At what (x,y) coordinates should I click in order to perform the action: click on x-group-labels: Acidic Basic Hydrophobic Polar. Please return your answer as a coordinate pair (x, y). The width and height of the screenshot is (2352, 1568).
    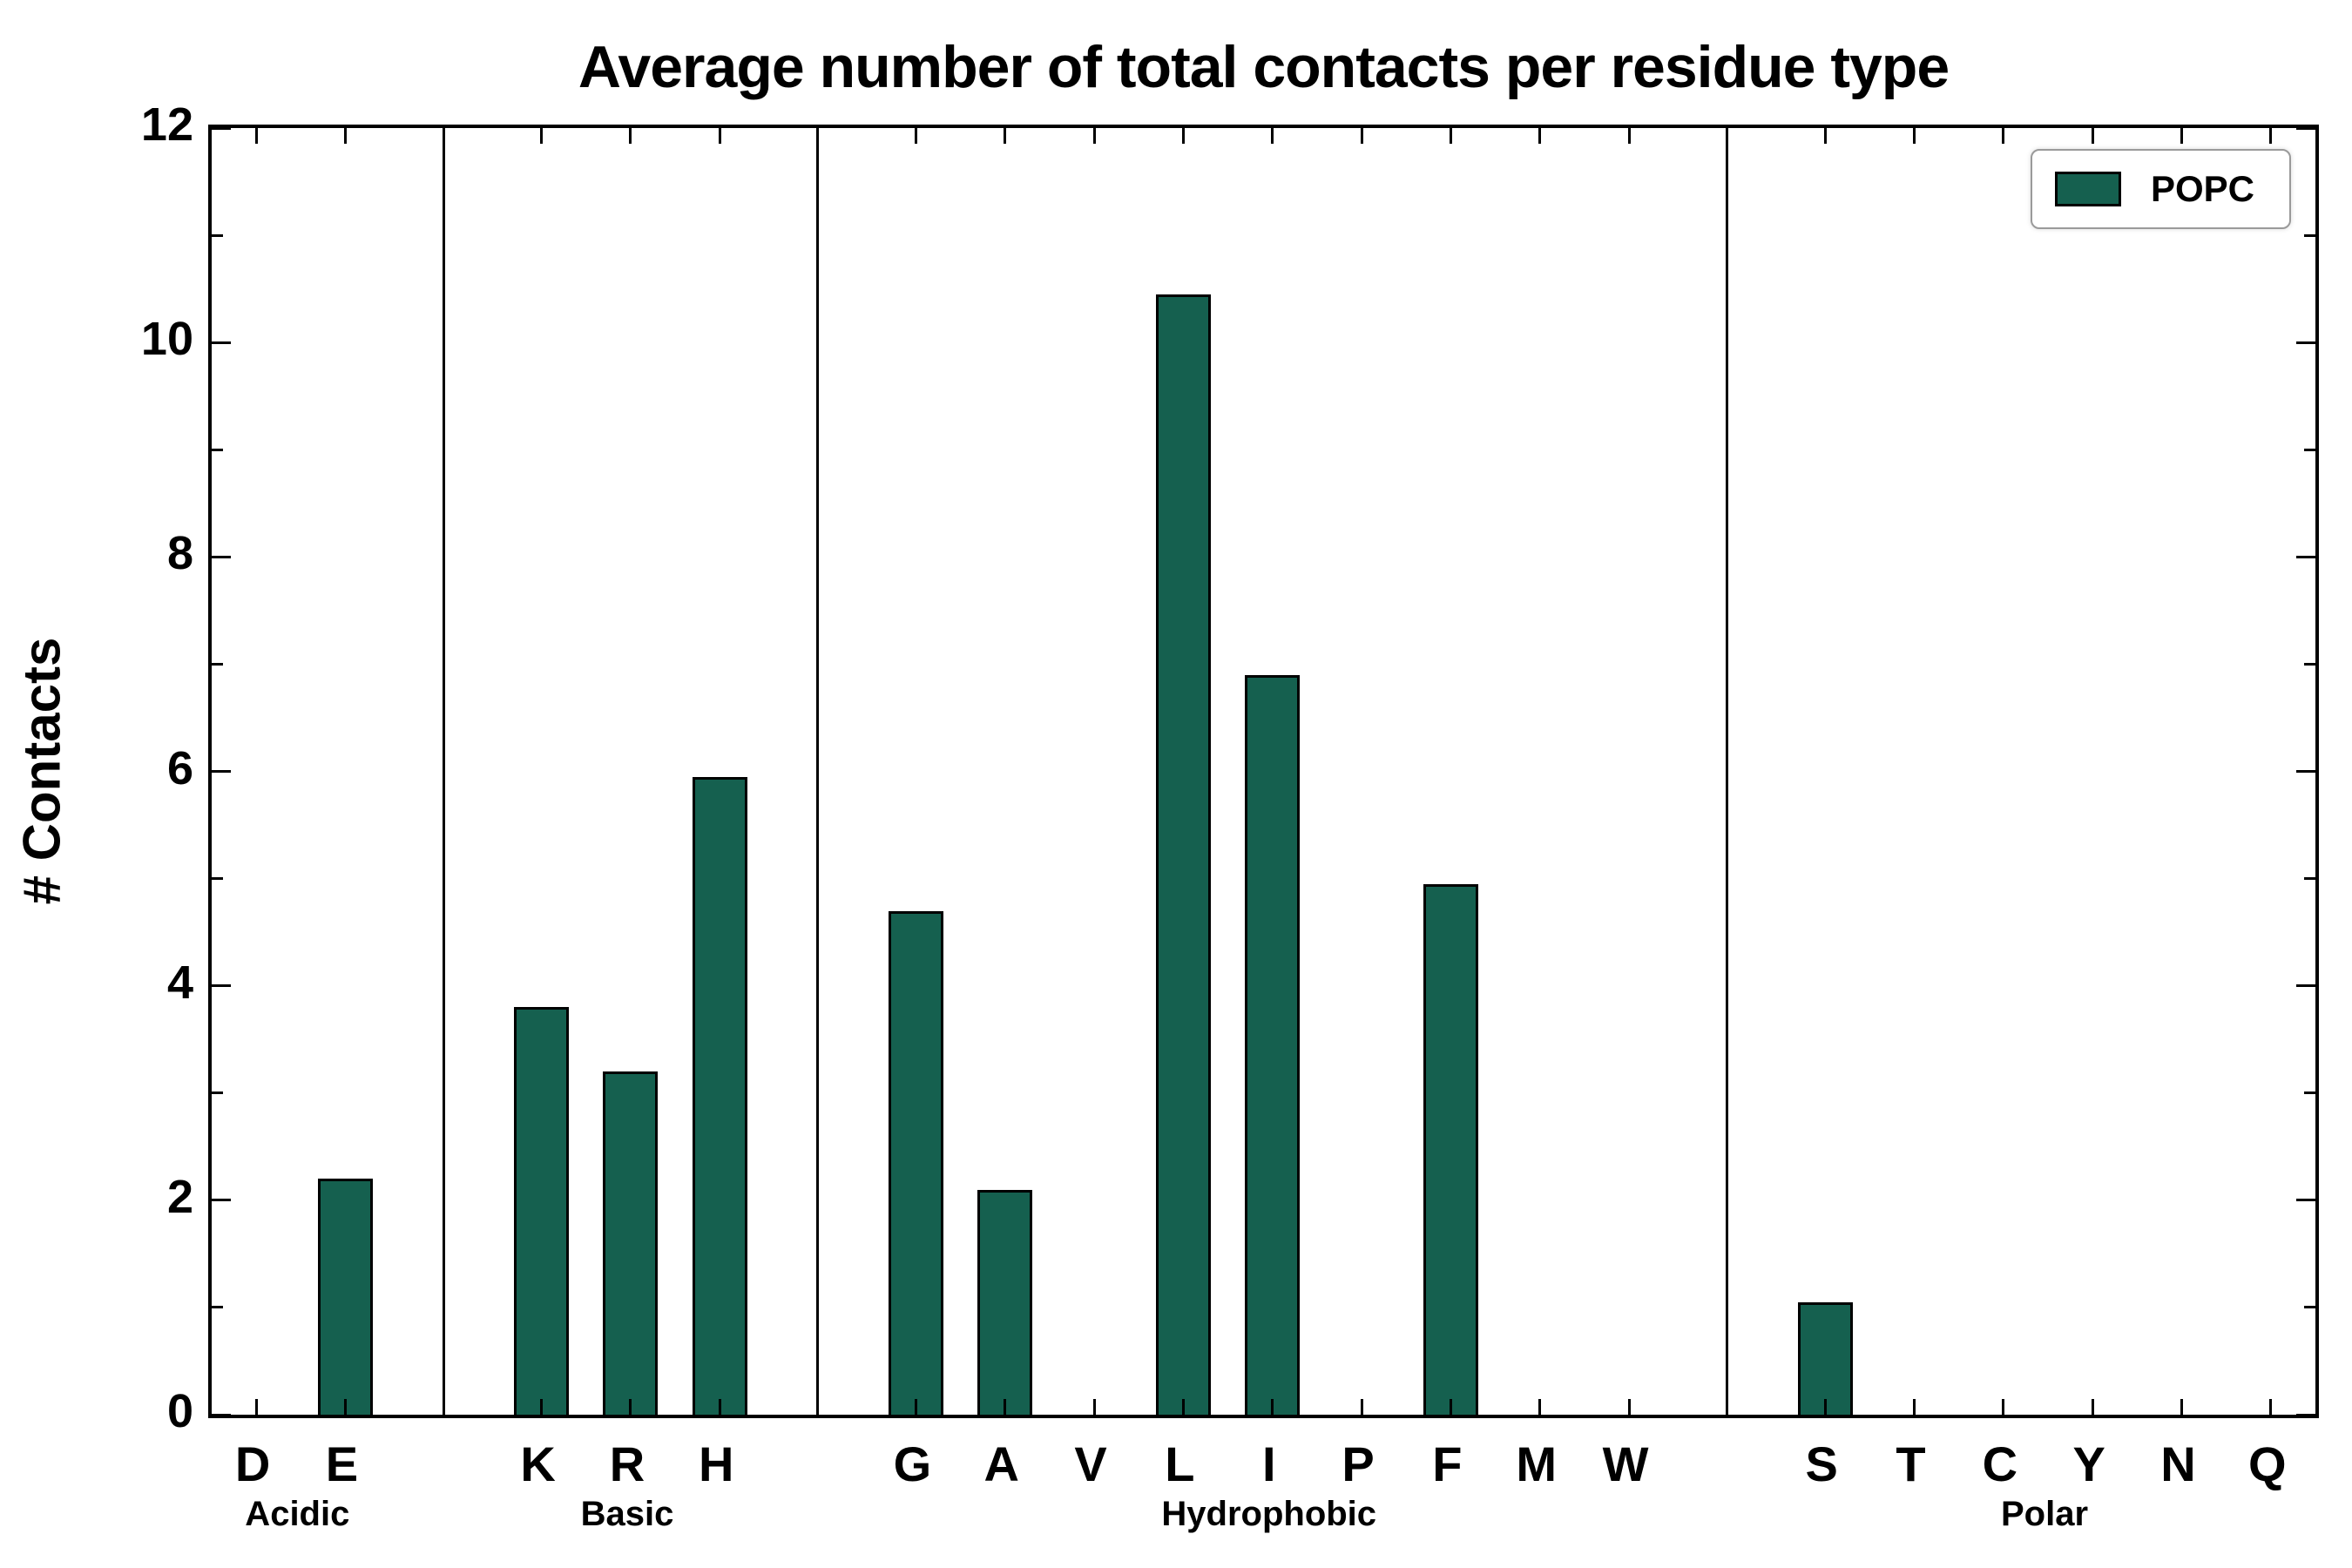
    Looking at the image, I should click on (1263, 1516).